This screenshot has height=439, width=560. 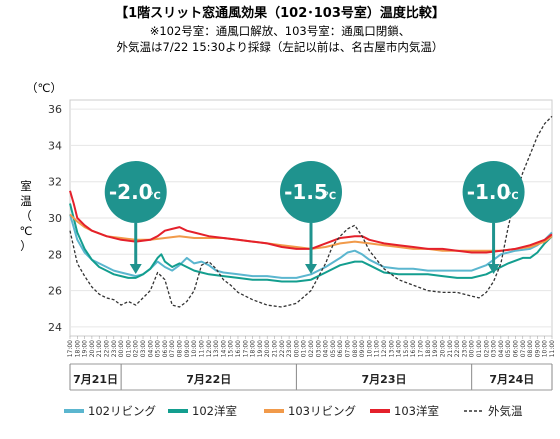 What do you see at coordinates (322, 411) in the screenshot?
I see `legend-label: 103リビング` at bounding box center [322, 411].